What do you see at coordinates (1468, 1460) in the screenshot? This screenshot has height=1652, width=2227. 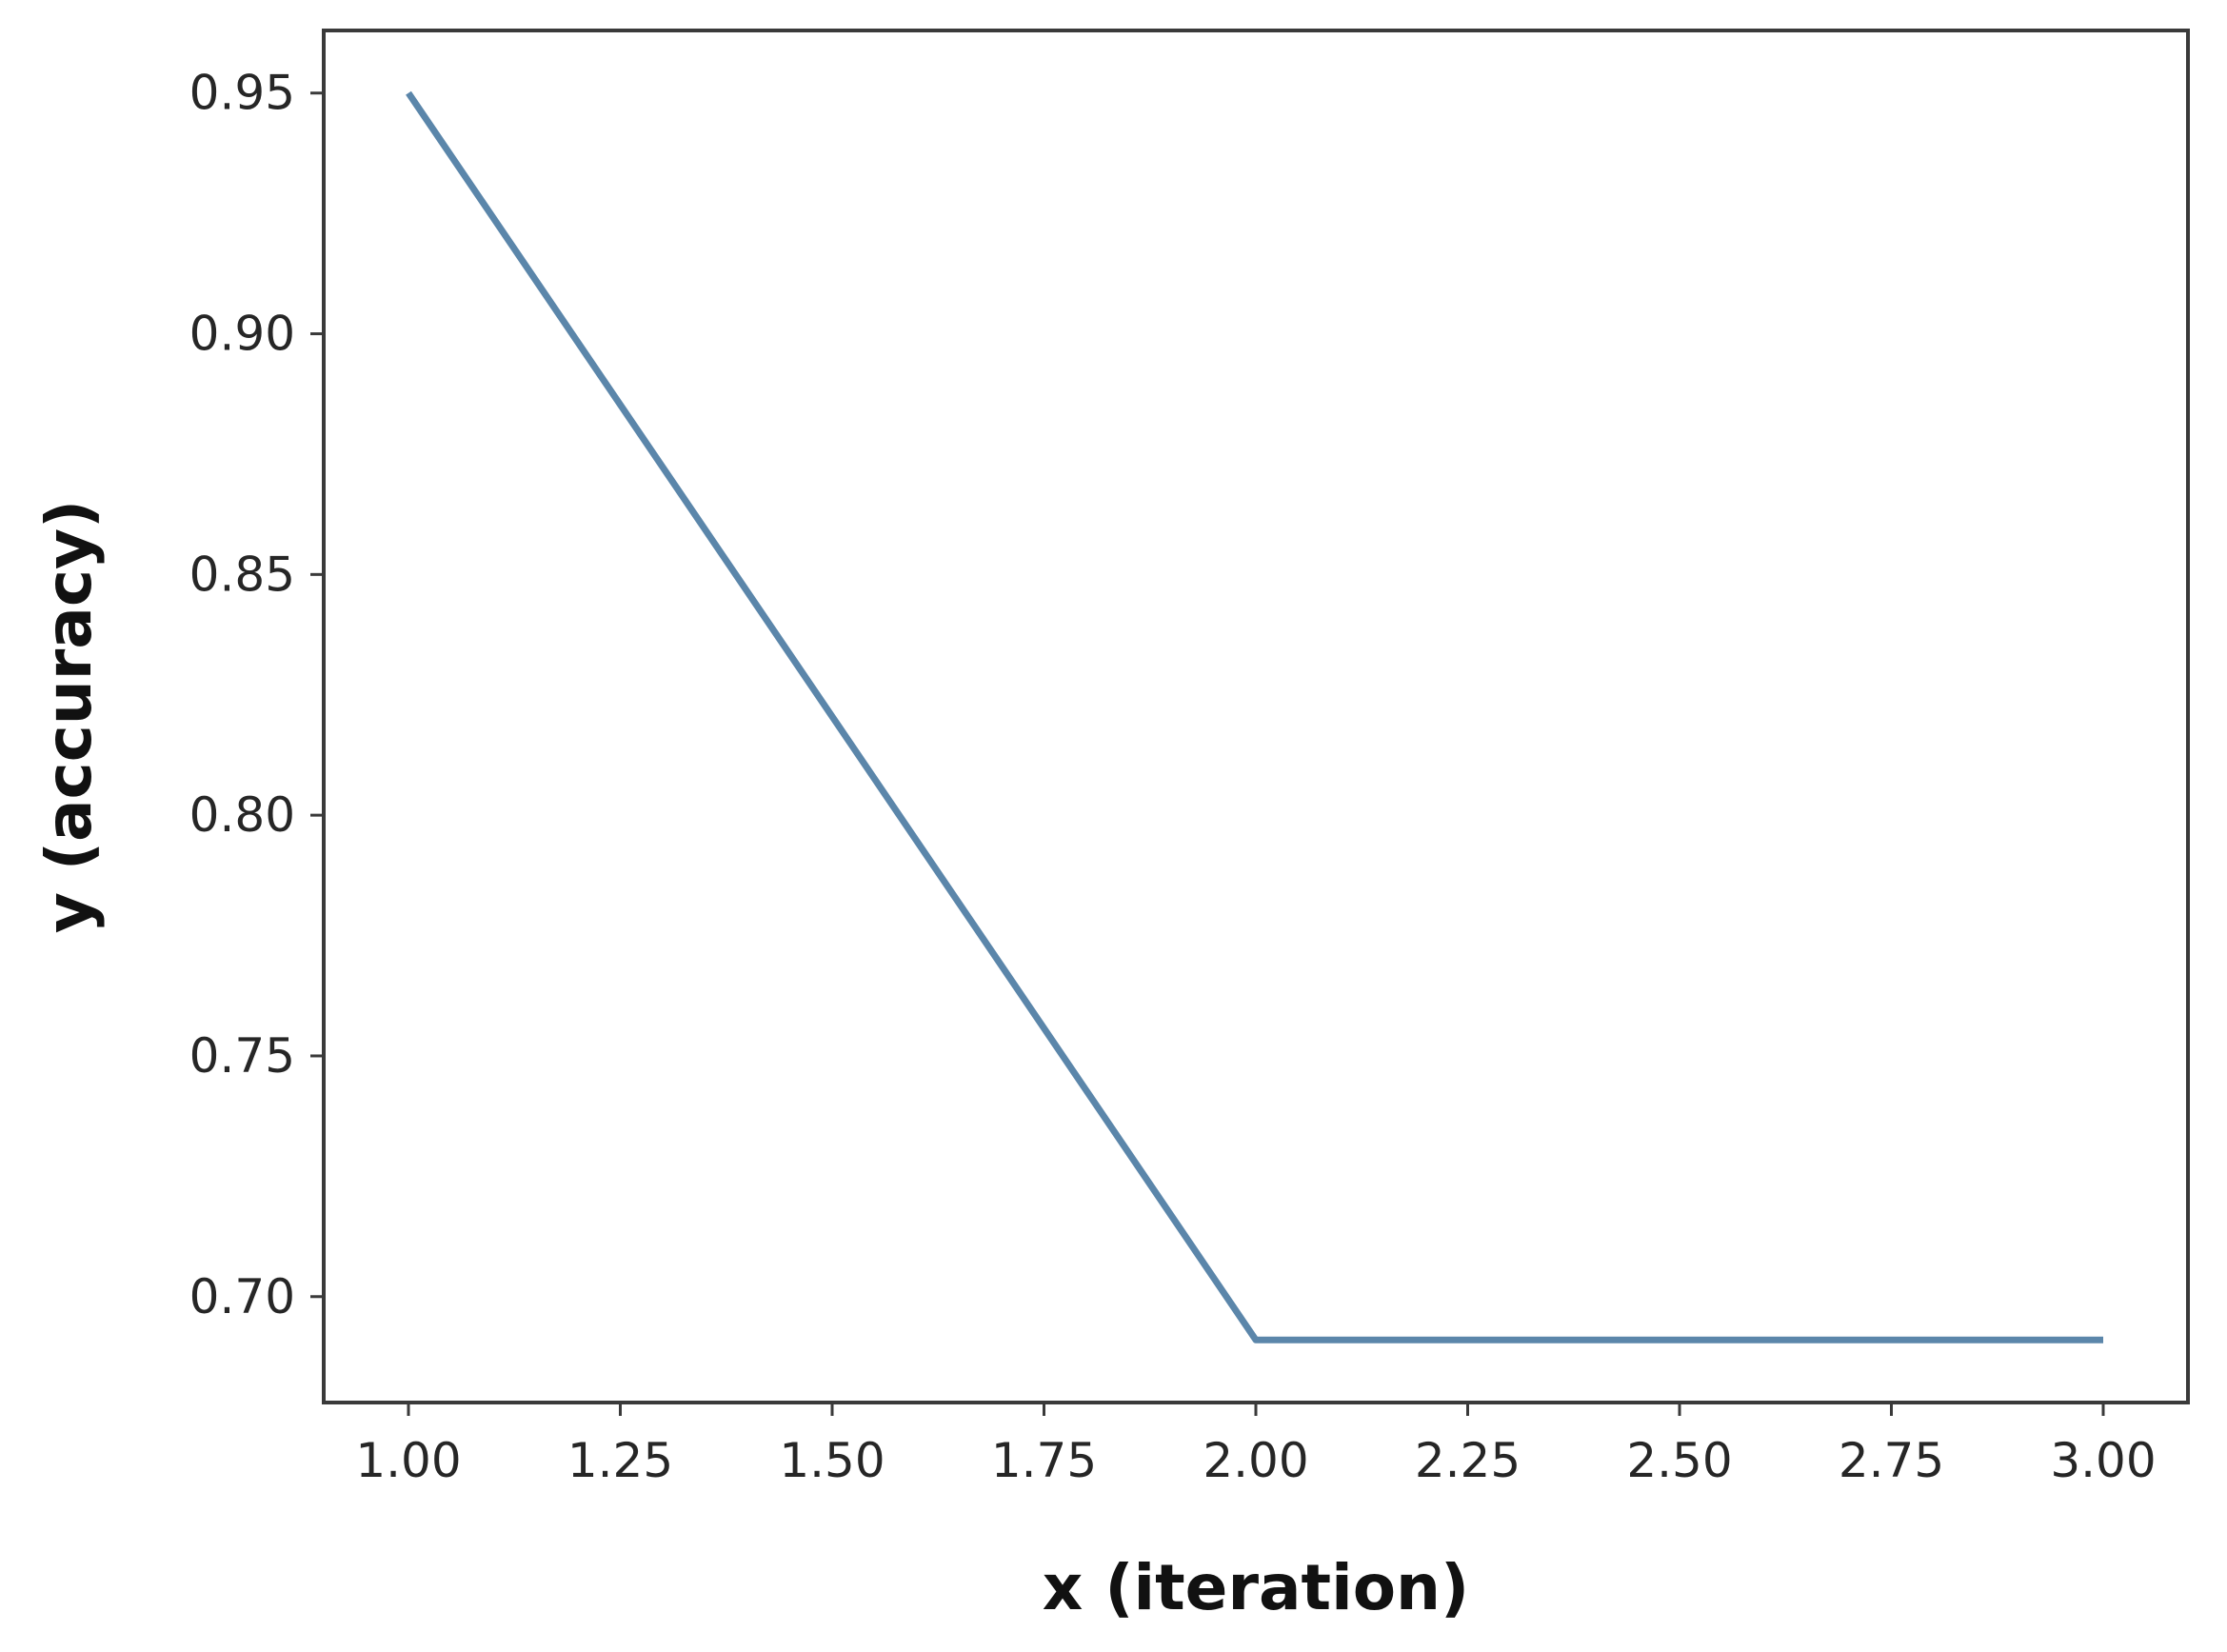 I see `x-tick-label: 2.25` at bounding box center [1468, 1460].